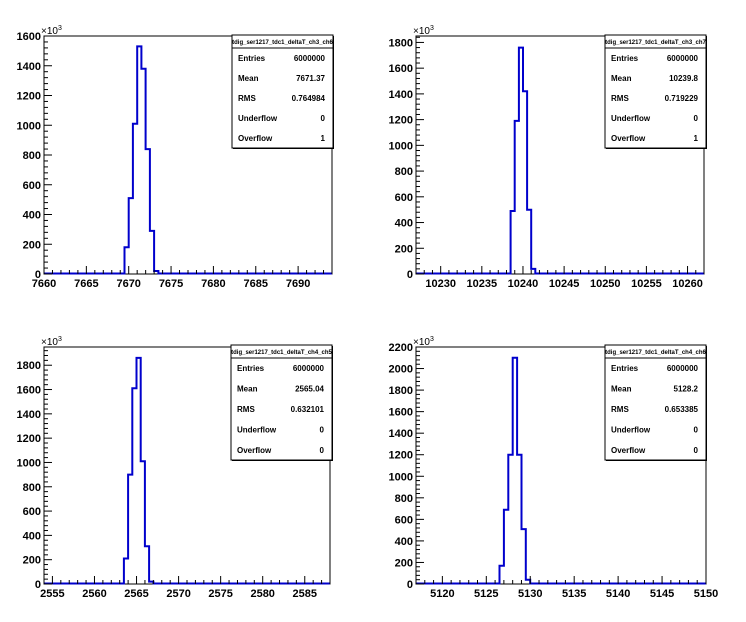 This screenshot has width=746, height=622. I want to click on x-tick-label: 5150, so click(706, 594).